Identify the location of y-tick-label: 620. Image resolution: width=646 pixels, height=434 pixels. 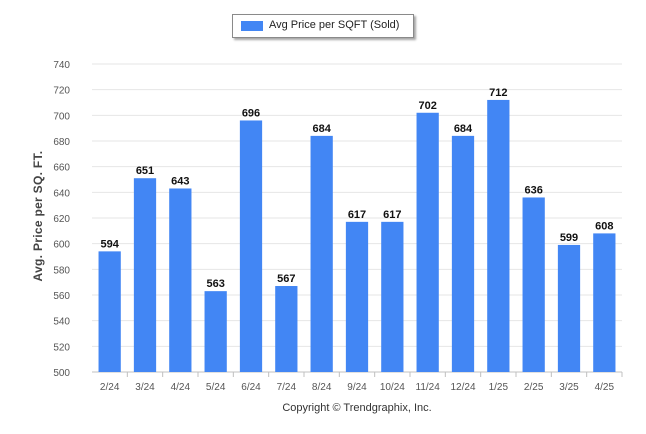
(61, 219).